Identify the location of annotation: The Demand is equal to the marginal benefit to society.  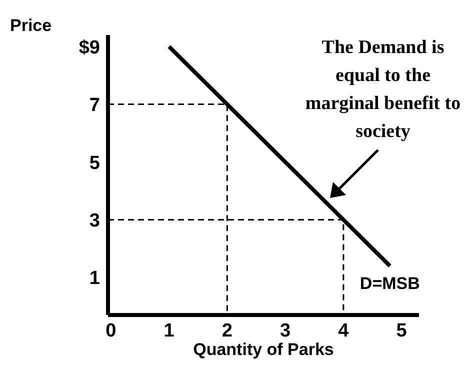
(383, 90).